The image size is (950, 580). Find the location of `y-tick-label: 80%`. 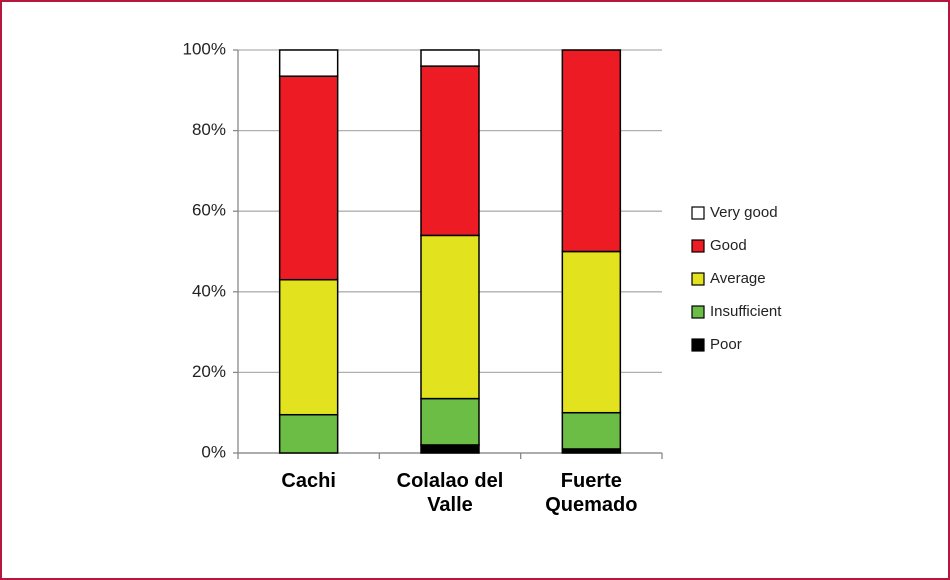

y-tick-label: 80% is located at coordinates (209, 129).